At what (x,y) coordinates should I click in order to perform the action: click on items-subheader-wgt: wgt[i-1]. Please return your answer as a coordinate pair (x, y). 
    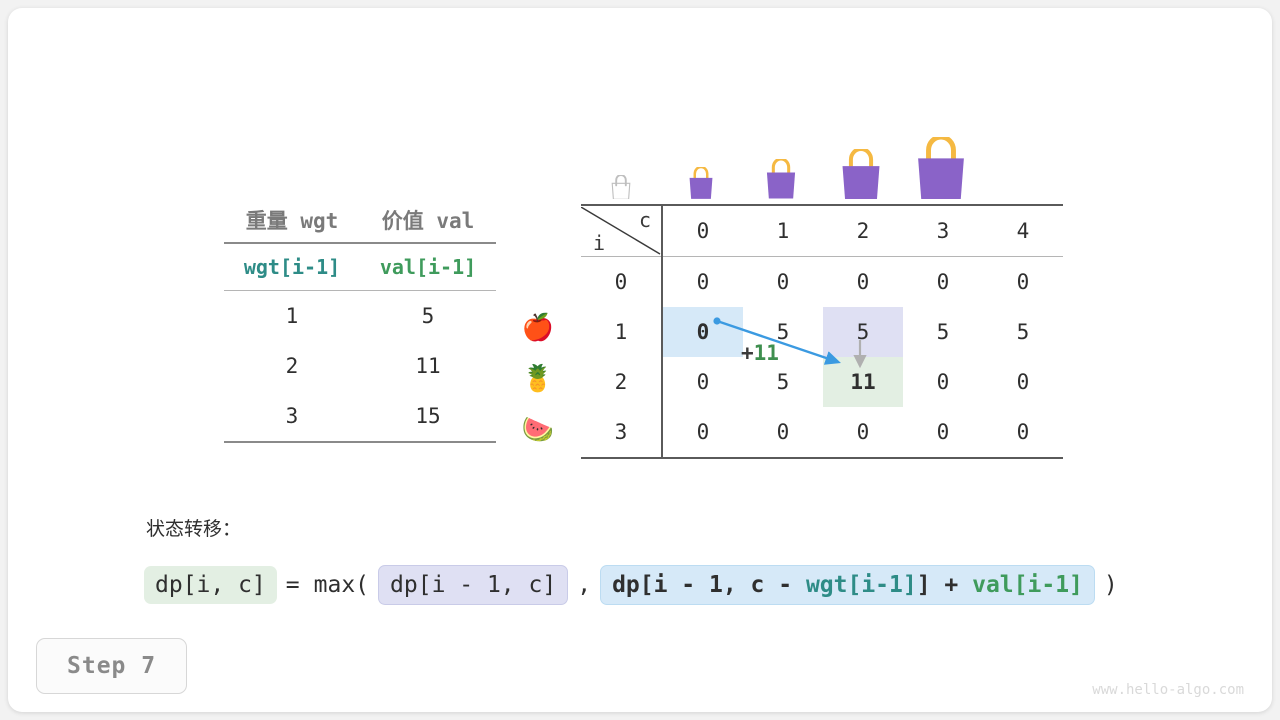
    Looking at the image, I should click on (292, 267).